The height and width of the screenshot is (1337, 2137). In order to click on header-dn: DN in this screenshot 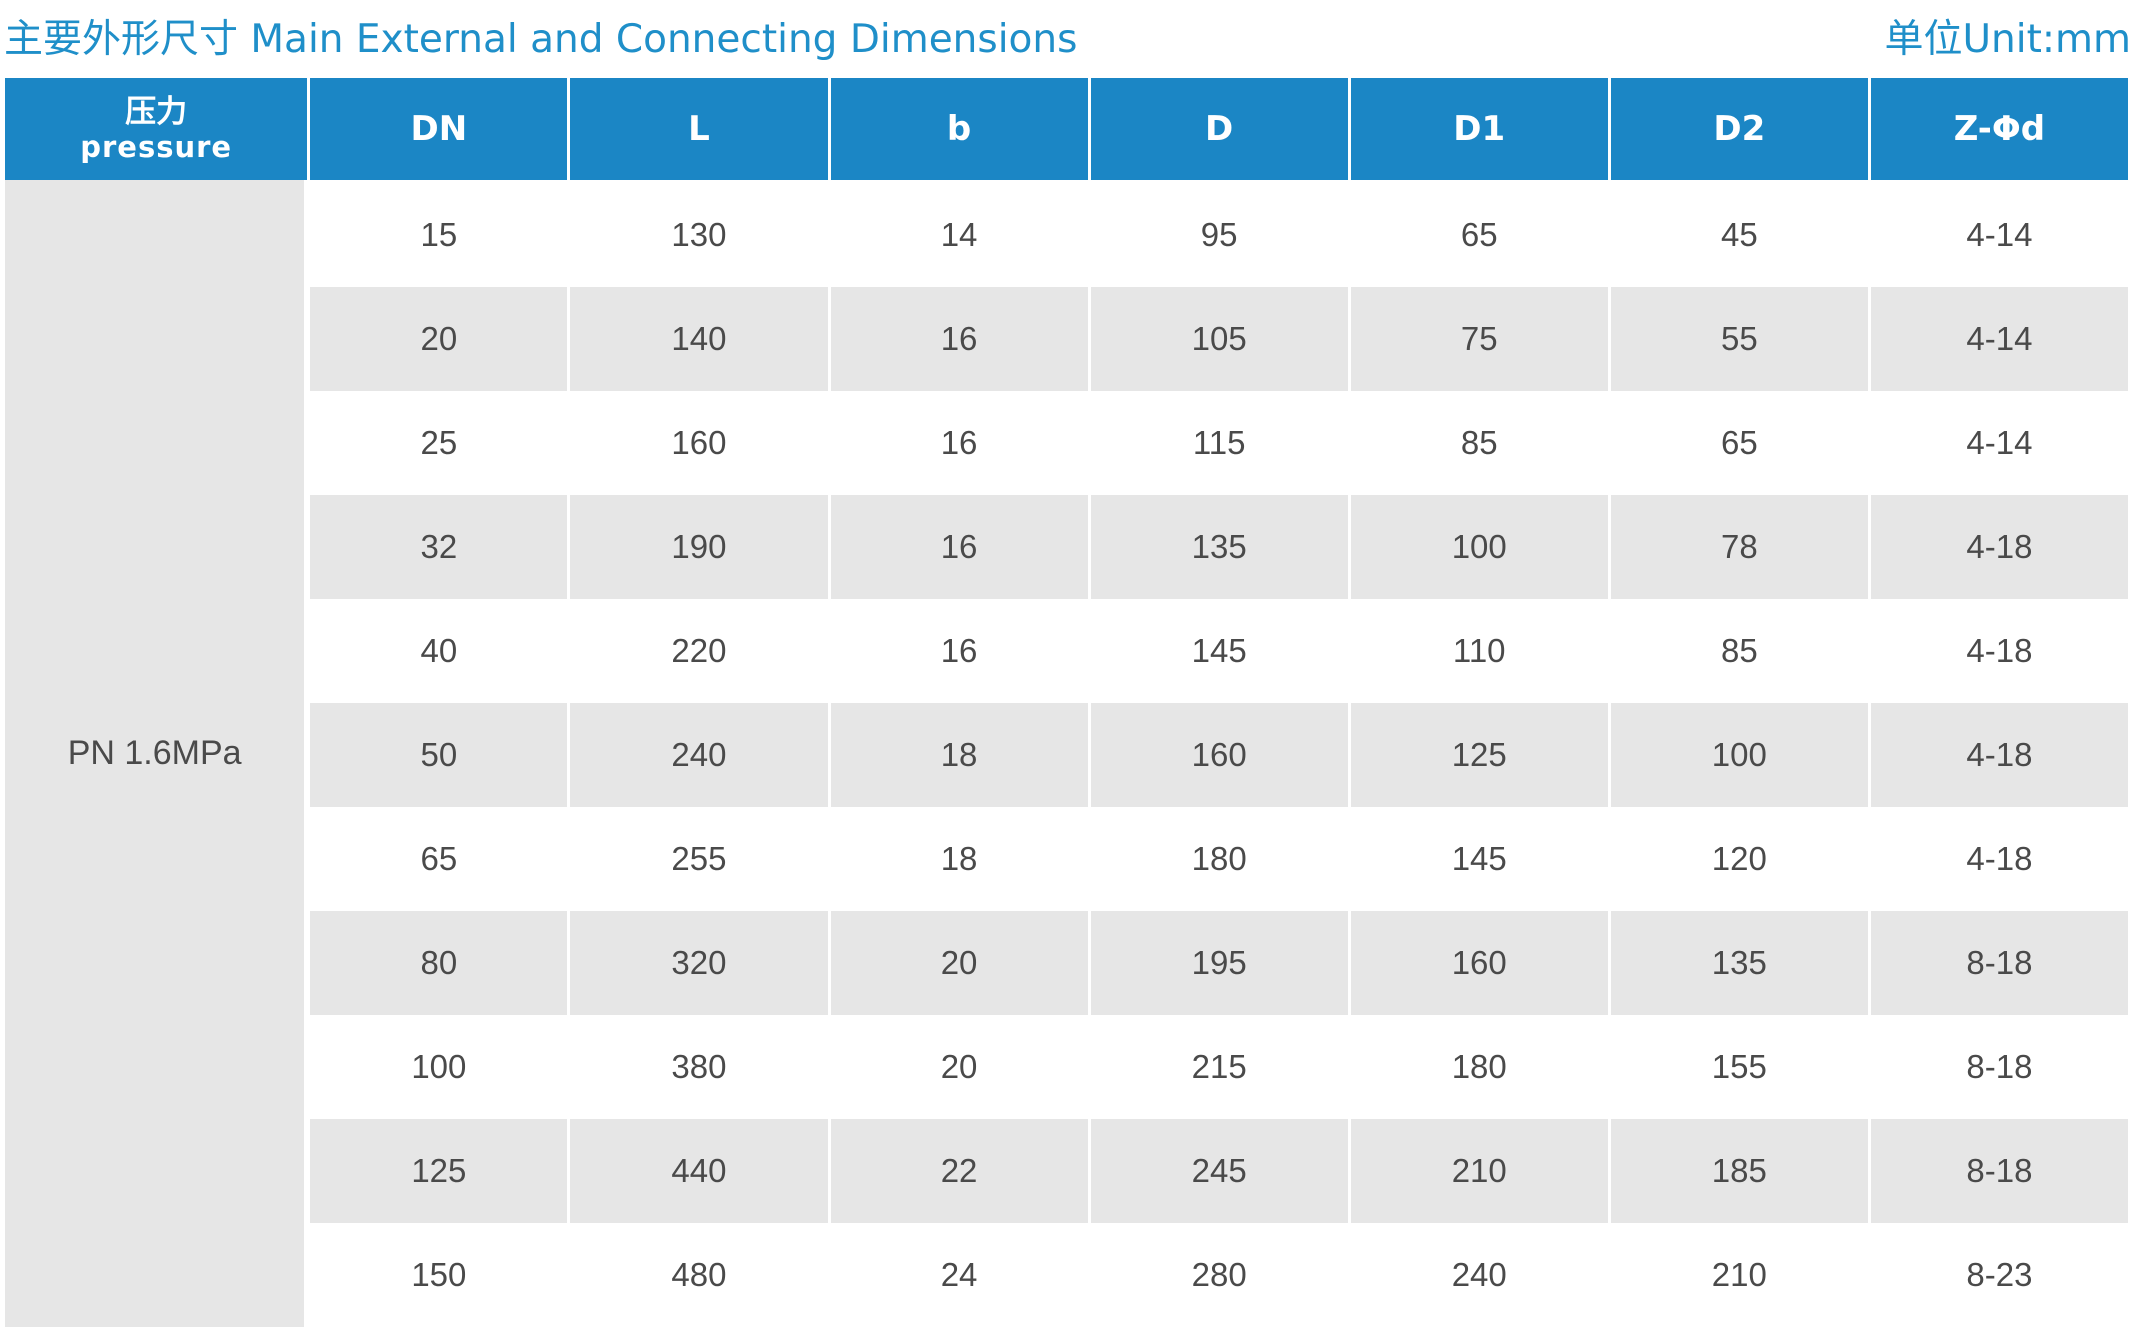, I will do `click(437, 129)`.